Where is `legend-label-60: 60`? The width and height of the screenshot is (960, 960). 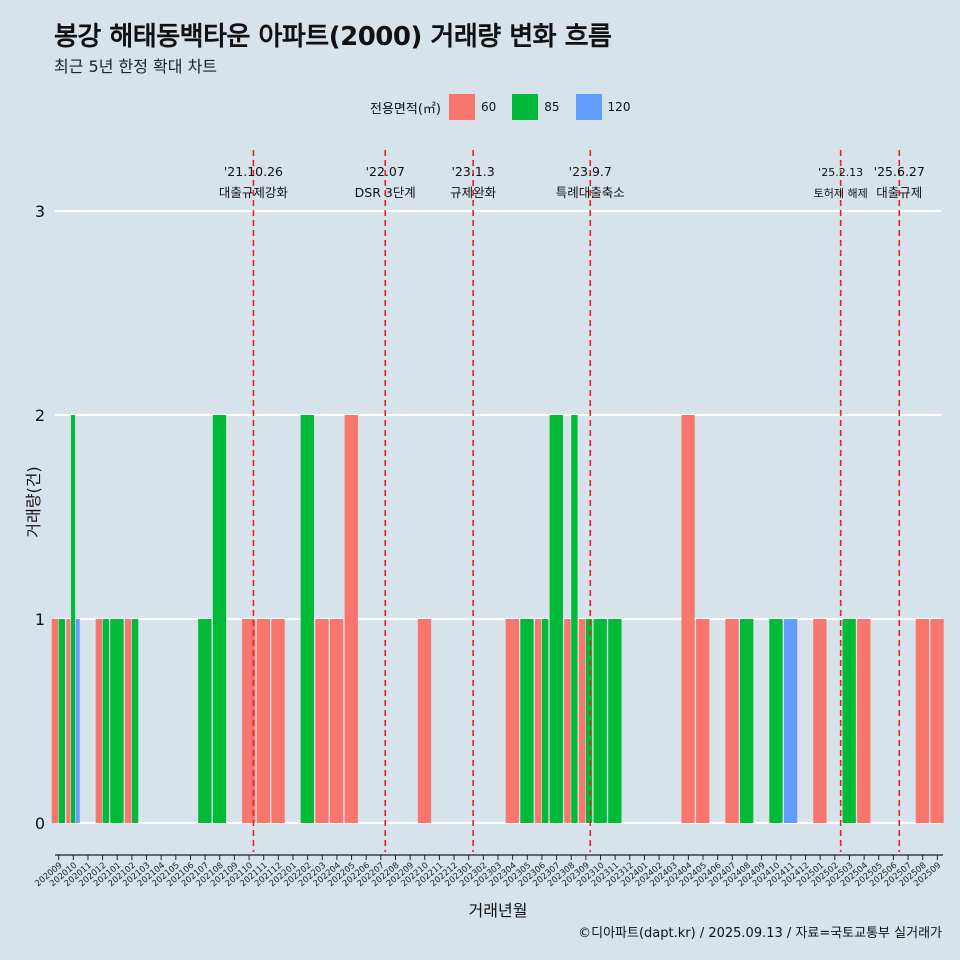 legend-label-60: 60 is located at coordinates (488, 107).